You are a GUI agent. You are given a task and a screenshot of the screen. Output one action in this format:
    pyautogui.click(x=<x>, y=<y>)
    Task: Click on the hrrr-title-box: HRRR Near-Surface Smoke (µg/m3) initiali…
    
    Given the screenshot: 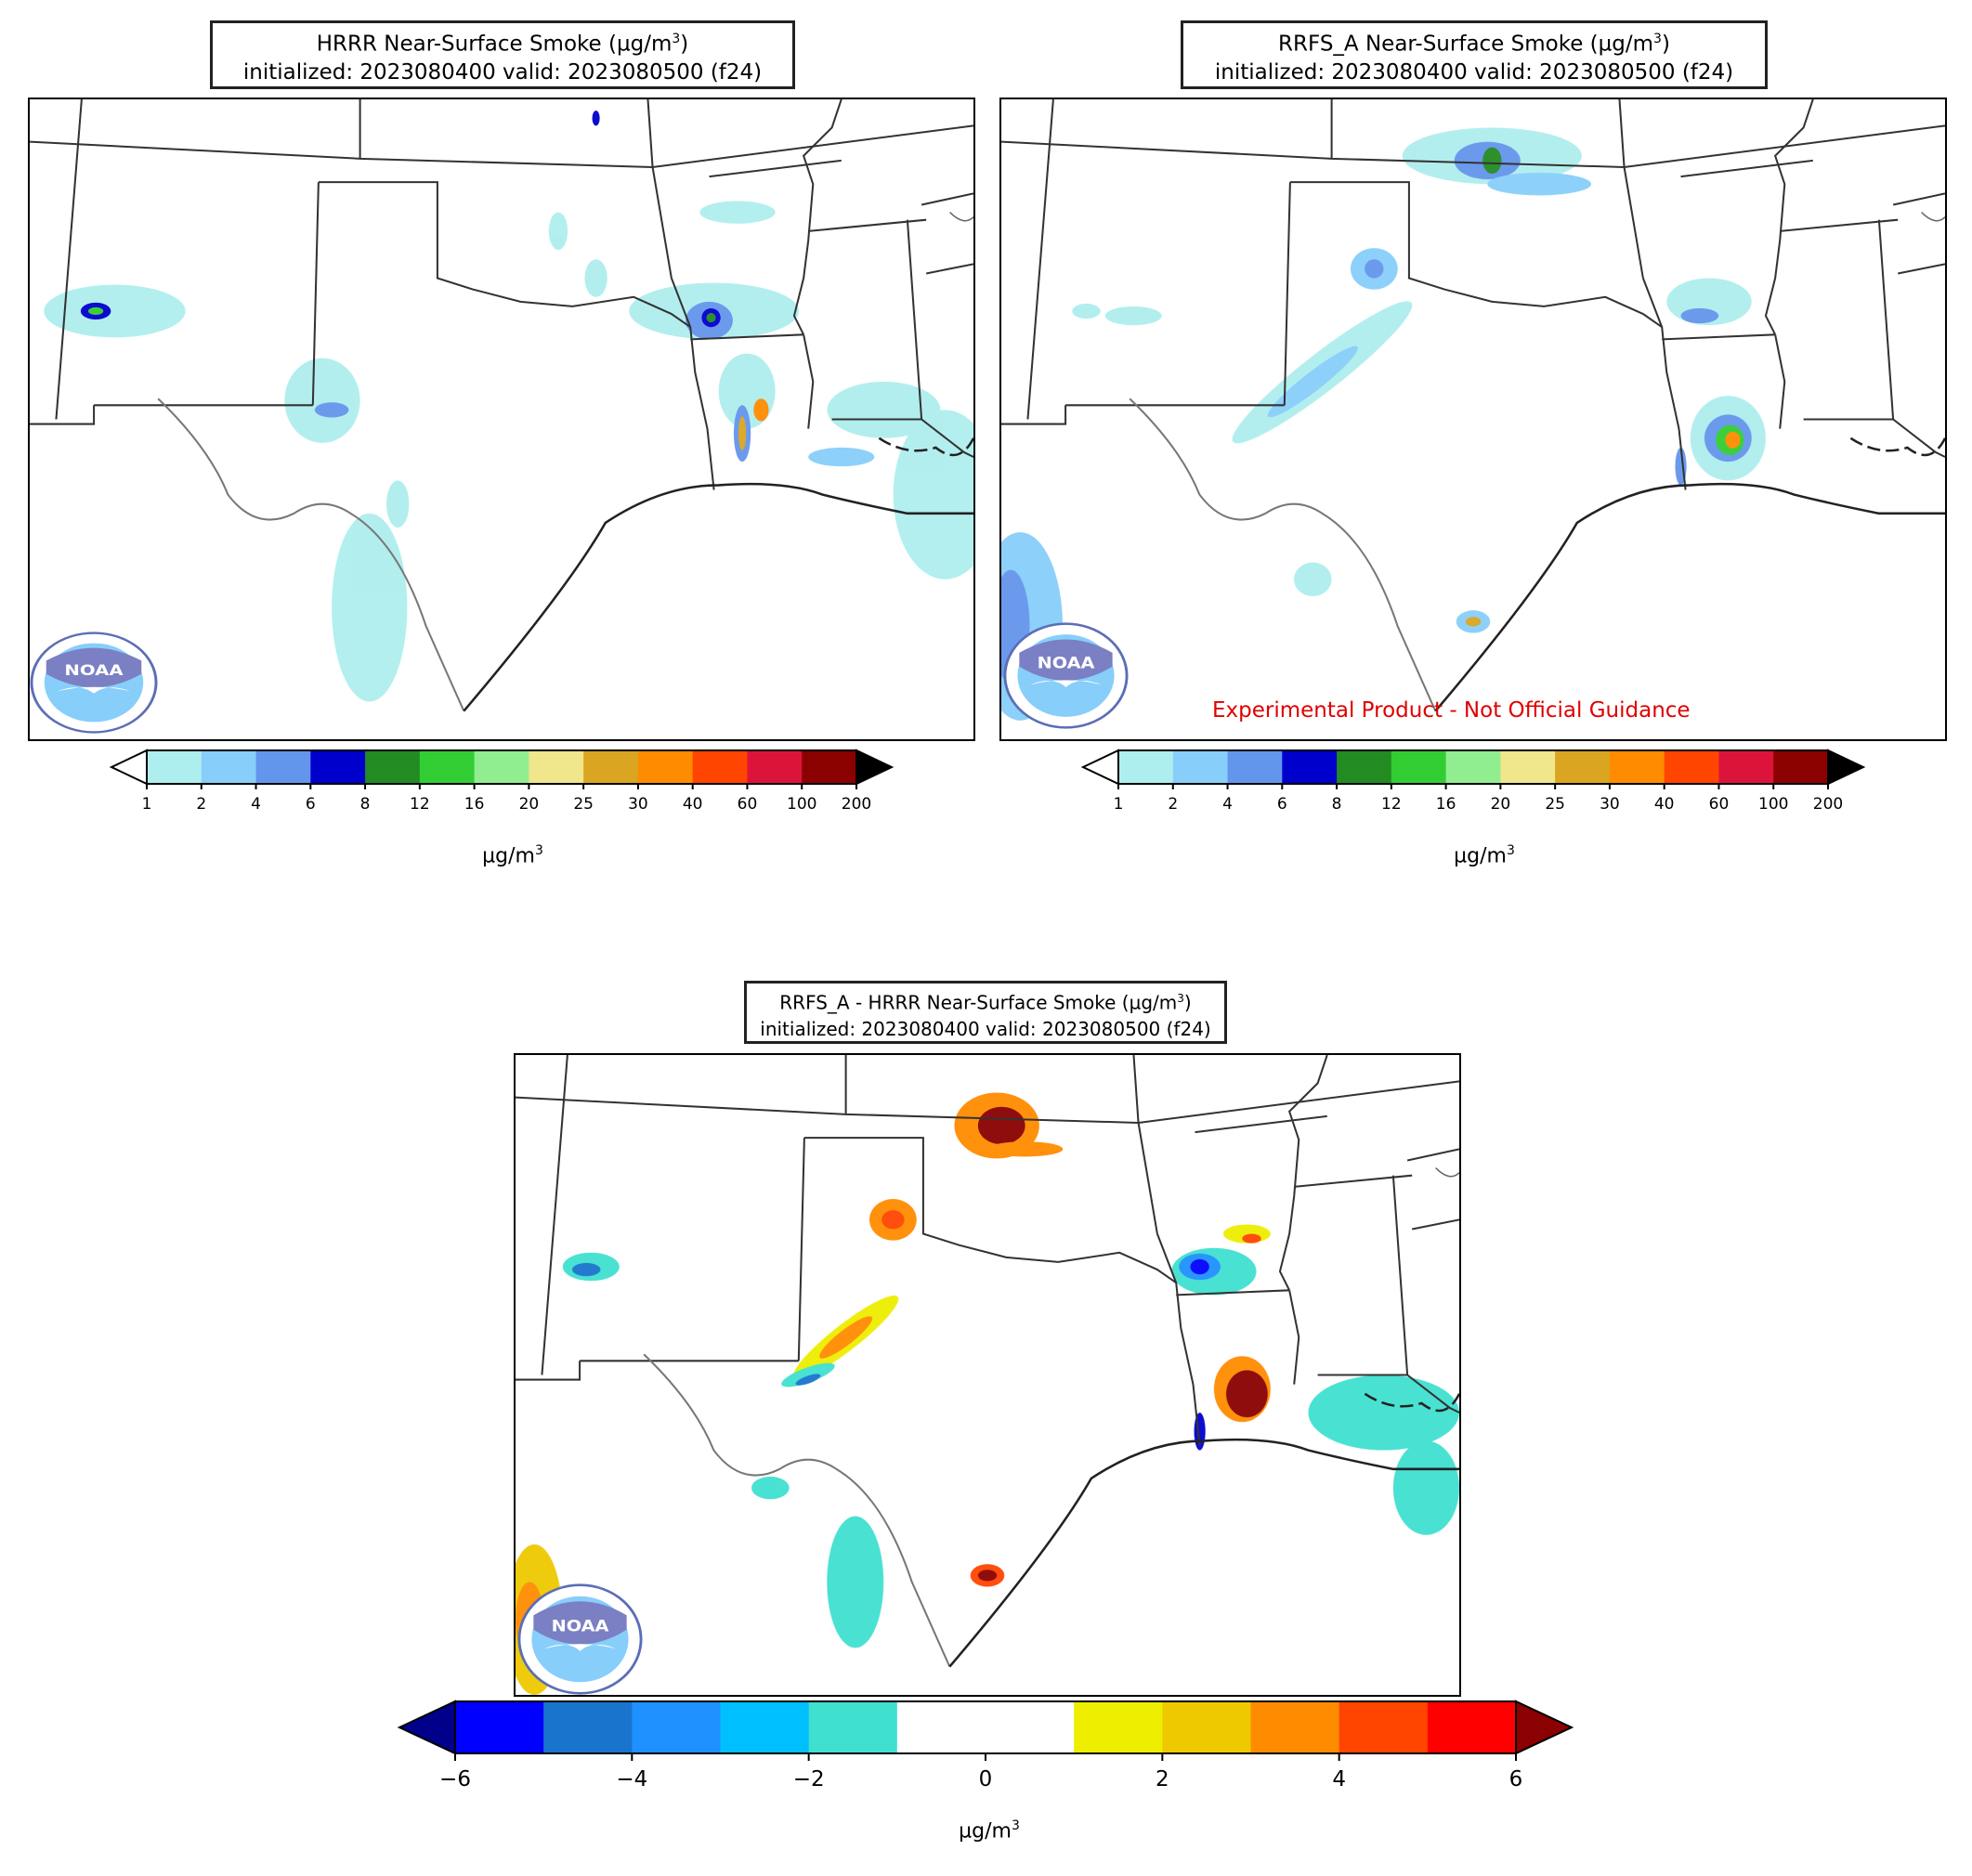 What is the action you would take?
    pyautogui.click(x=502, y=54)
    